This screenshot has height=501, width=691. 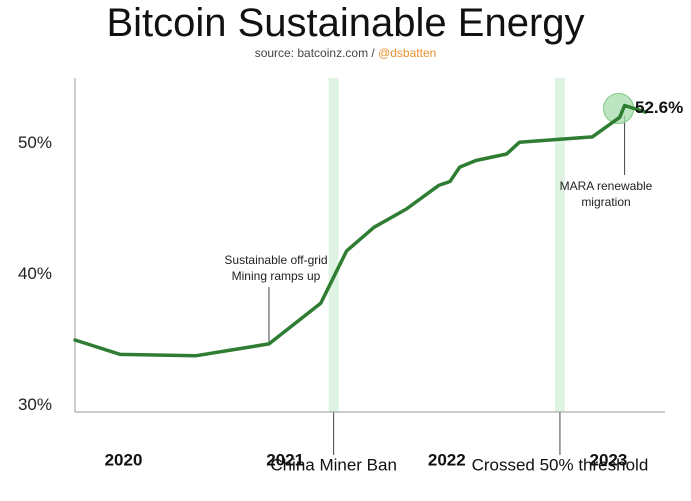 I want to click on x-tick-label: 2023, so click(x=609, y=459).